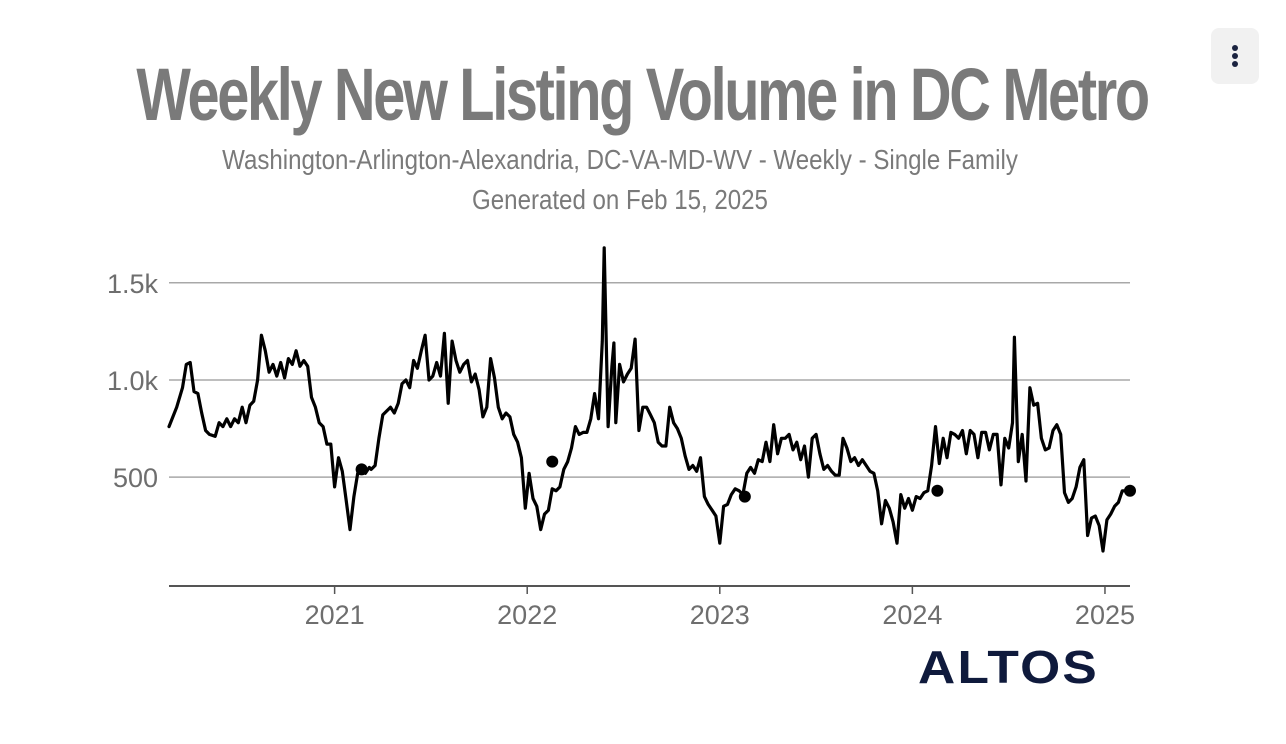 This screenshot has height=744, width=1286. What do you see at coordinates (527, 615) in the screenshot?
I see `x-tick-label: 2022` at bounding box center [527, 615].